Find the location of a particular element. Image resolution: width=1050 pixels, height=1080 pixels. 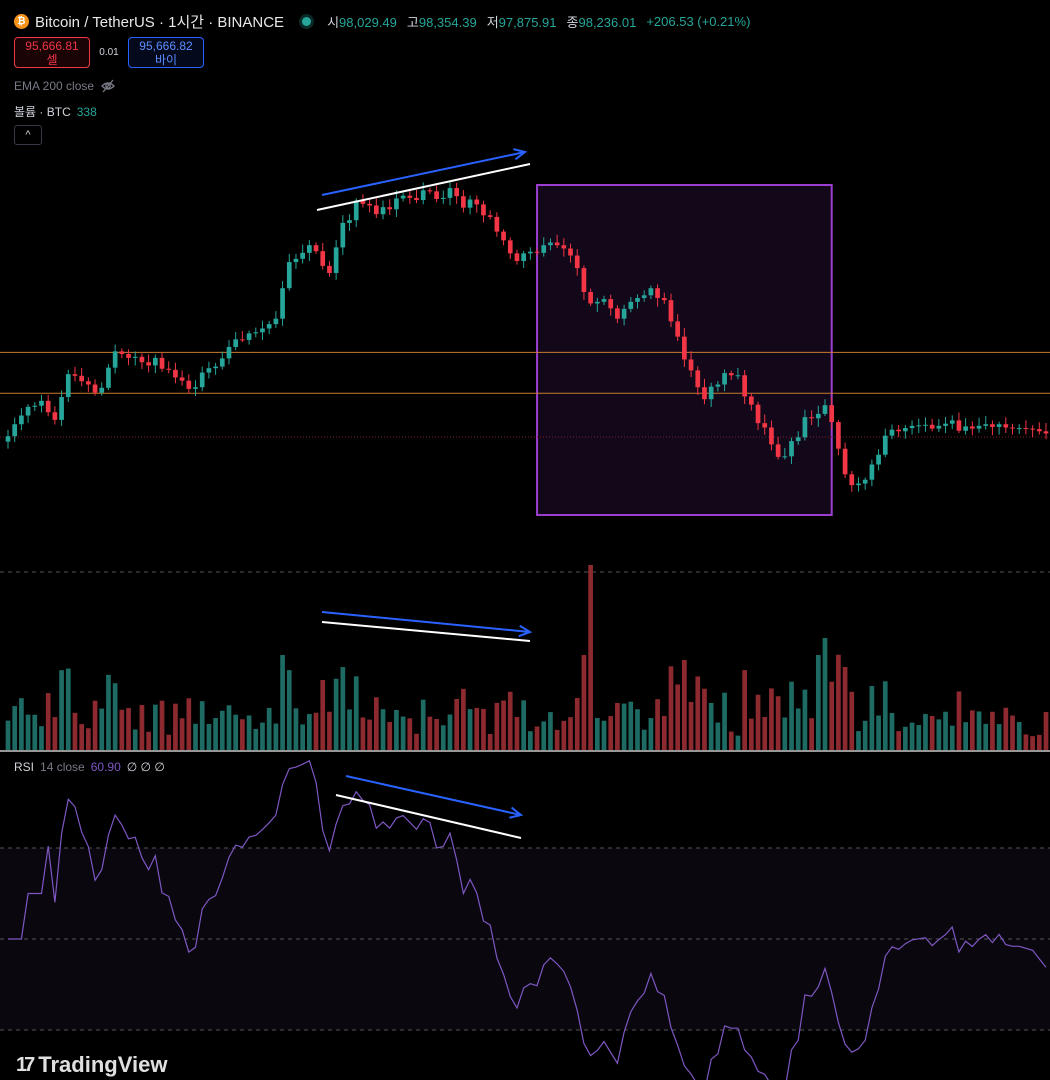

volume-arrow-head is located at coordinates (525, 631).